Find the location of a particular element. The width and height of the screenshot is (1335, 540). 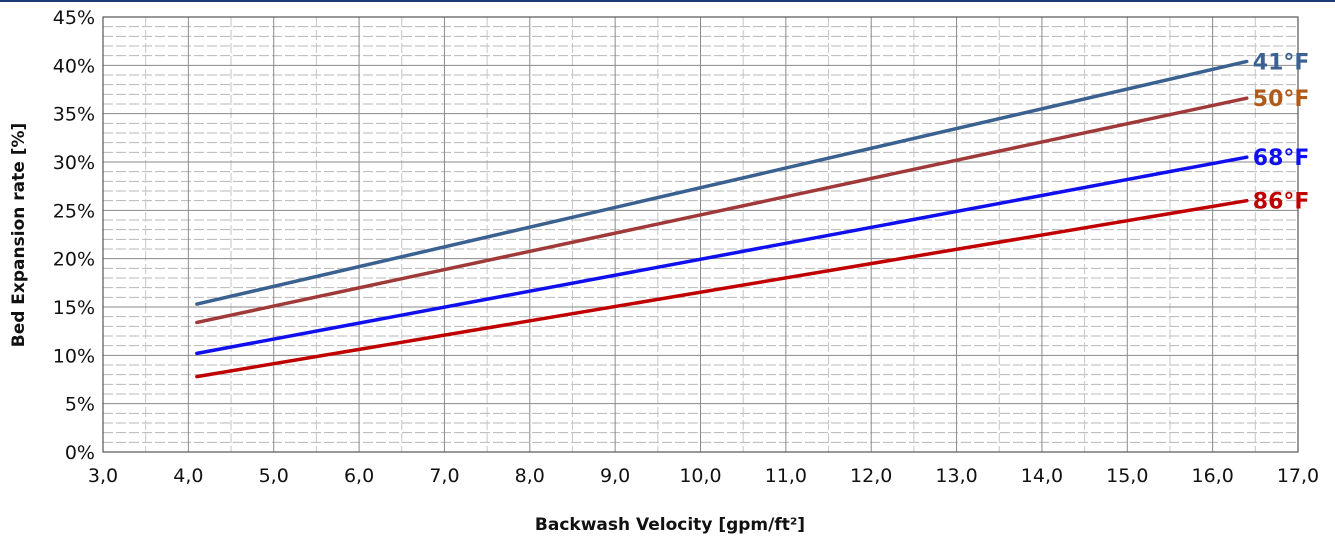

x-tick-label: 3,0 is located at coordinates (103, 476).